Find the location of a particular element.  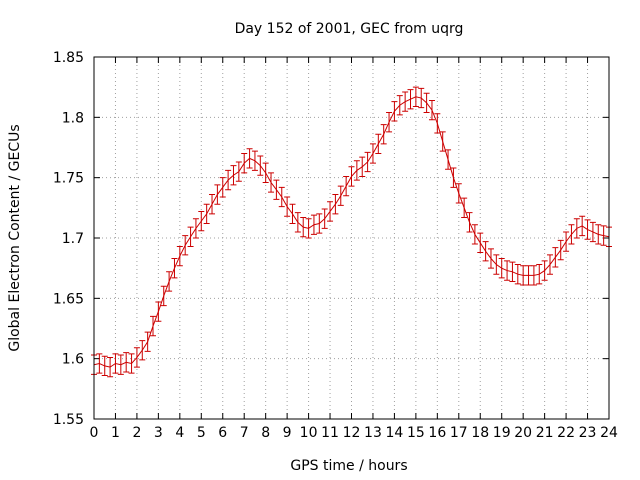

x-tick-label: 18 is located at coordinates (480, 433).